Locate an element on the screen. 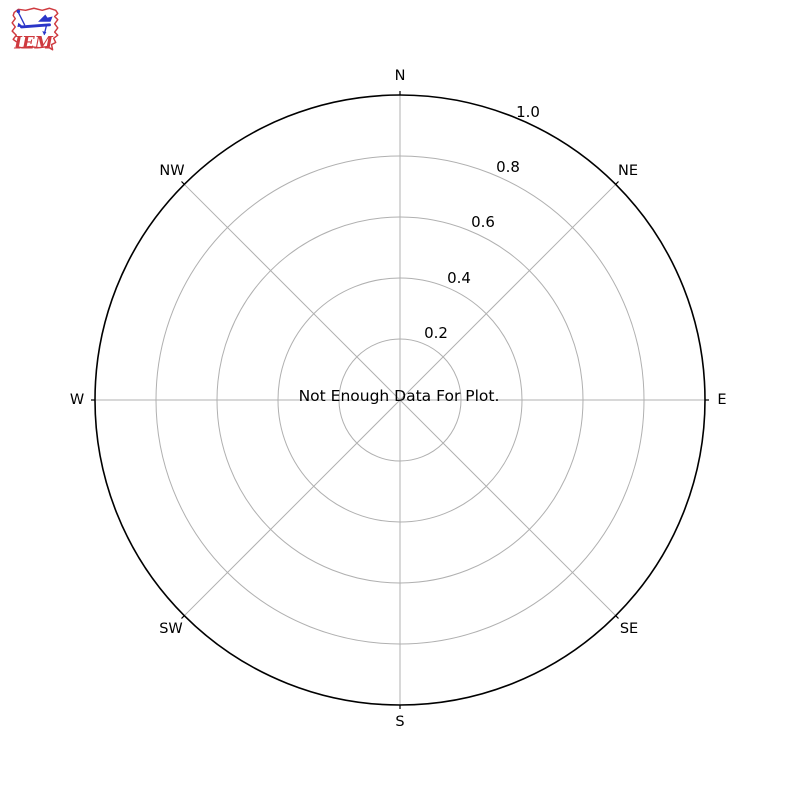  grid-spoke-ne is located at coordinates (508, 292).